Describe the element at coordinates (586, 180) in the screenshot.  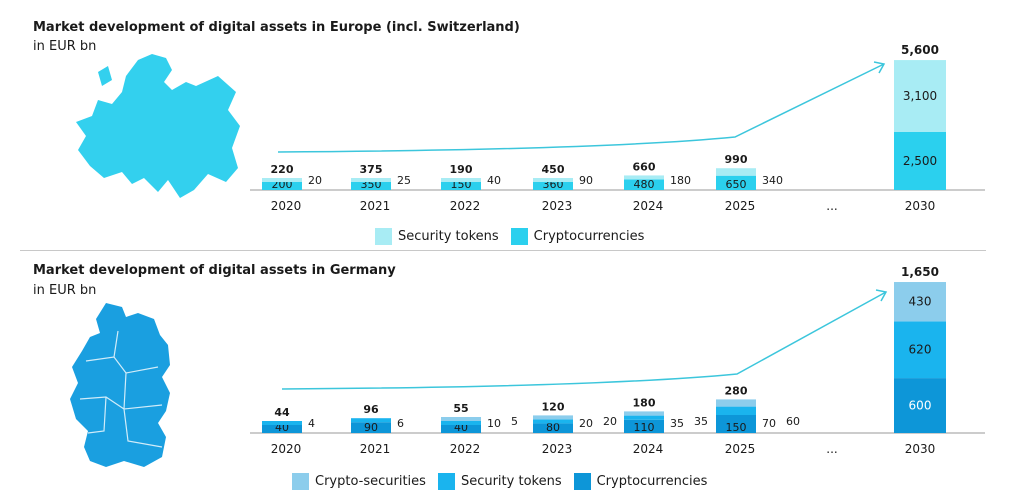
I see `bar-label-2023-1: 90` at that location.